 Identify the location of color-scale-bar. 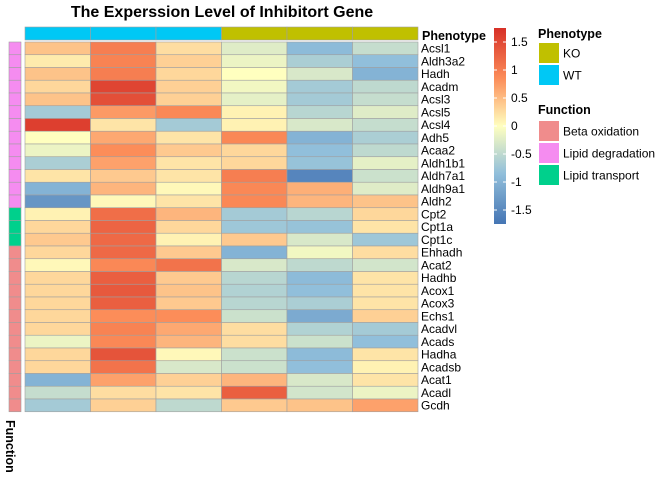
(500, 126).